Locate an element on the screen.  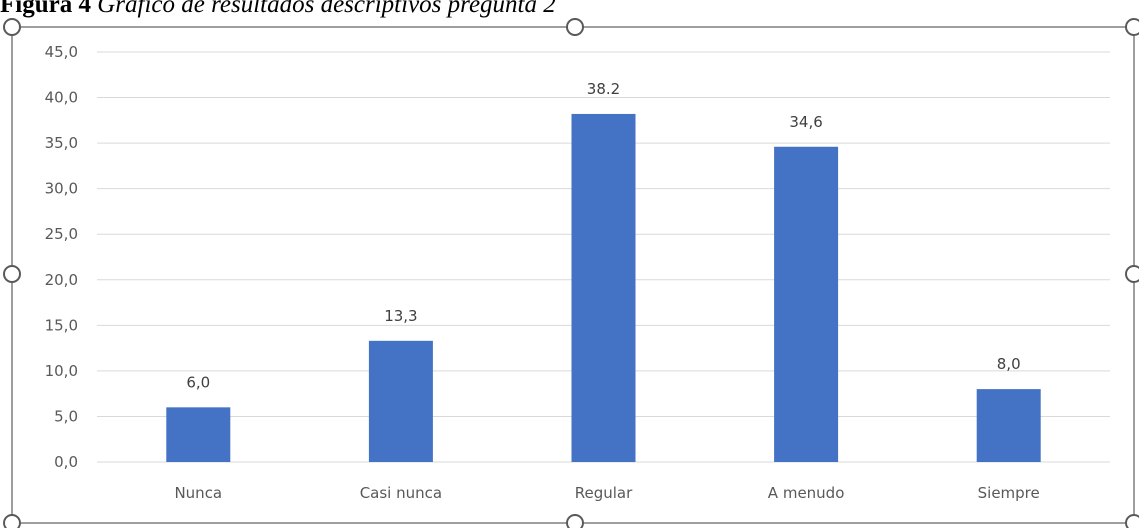
y-tick-label: 15,0 is located at coordinates (61, 325).